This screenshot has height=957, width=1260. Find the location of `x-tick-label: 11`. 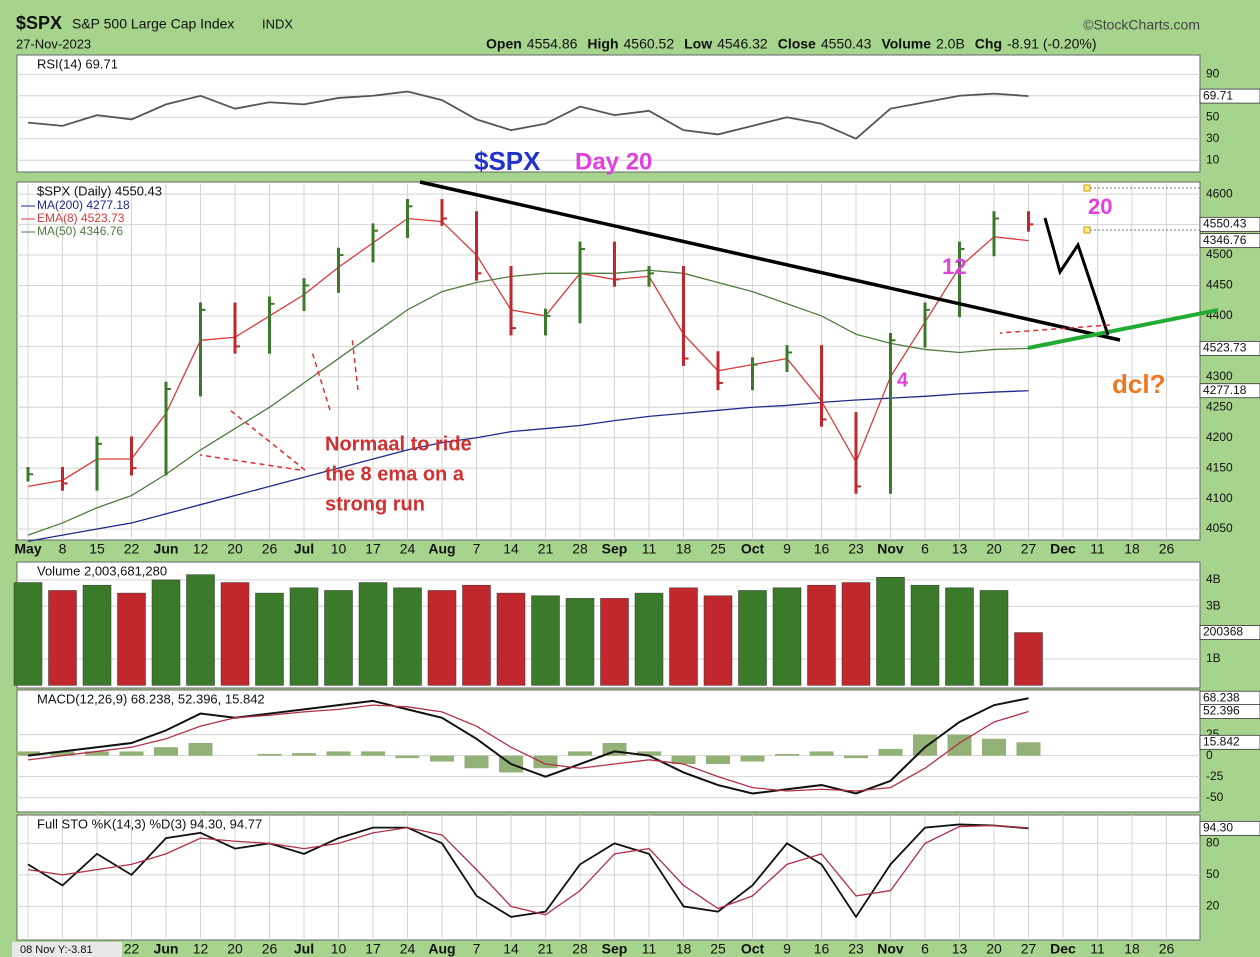

x-tick-label: 11 is located at coordinates (1097, 549).